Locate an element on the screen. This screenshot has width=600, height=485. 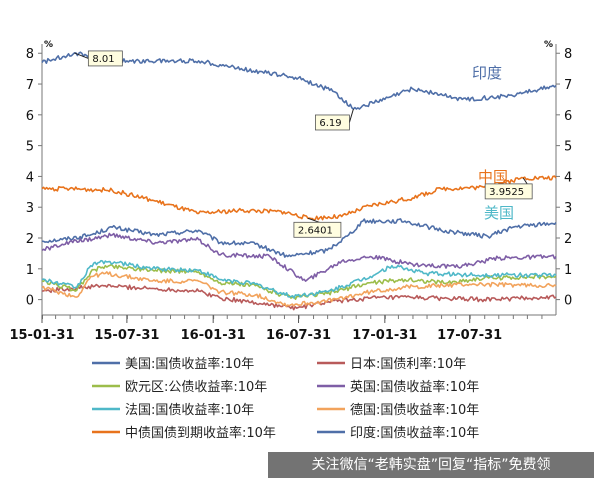
annotation-label: 2.6401 is located at coordinates (315, 230).